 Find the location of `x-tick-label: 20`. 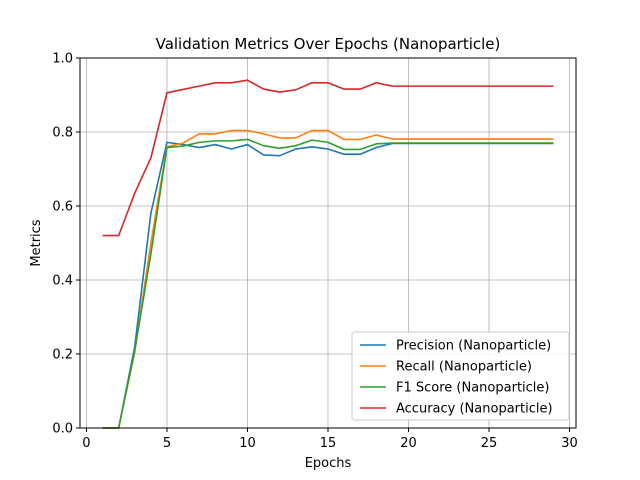

x-tick-label: 20 is located at coordinates (408, 443).